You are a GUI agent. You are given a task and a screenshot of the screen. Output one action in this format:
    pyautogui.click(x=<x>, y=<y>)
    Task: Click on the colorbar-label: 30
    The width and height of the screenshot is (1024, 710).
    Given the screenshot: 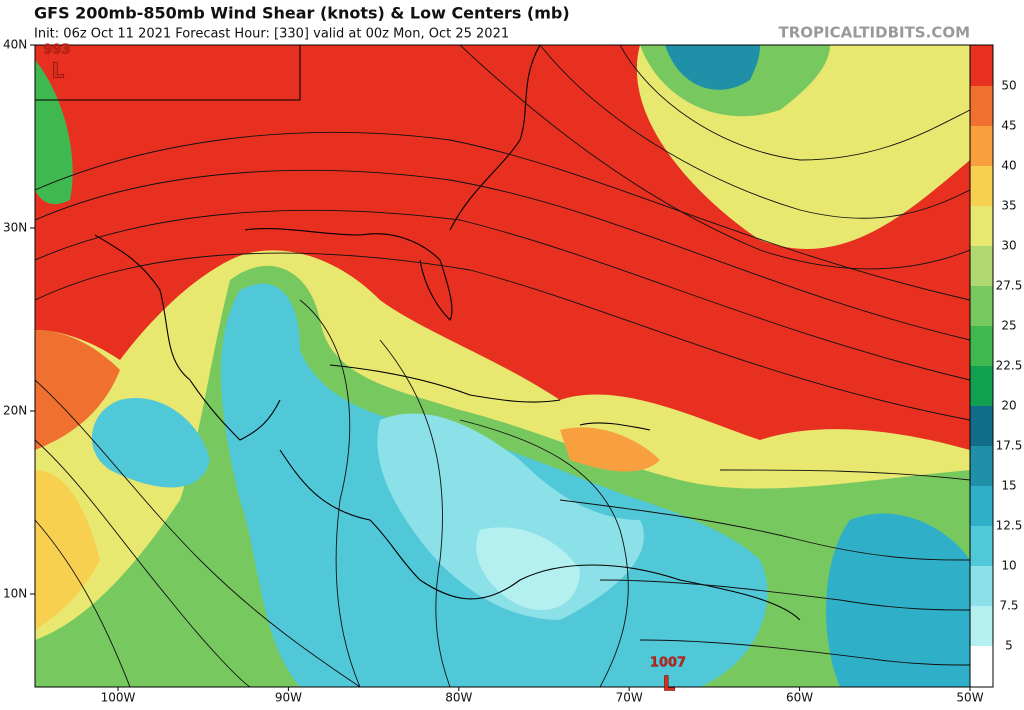 What is the action you would take?
    pyautogui.click(x=1008, y=246)
    